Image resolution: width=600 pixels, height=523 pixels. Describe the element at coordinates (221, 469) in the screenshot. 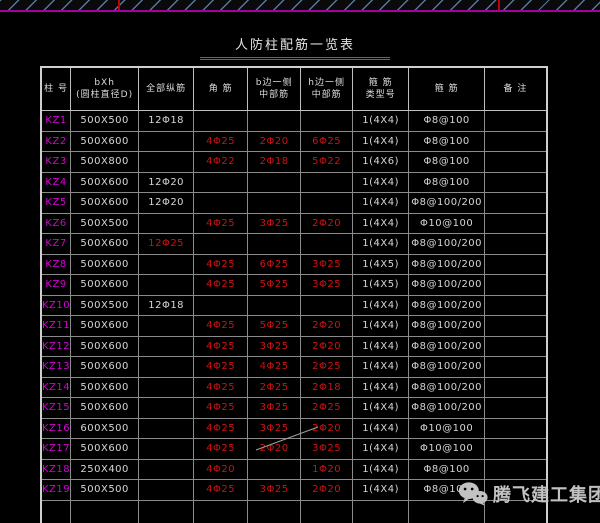

I see `corner-bars-cell: 4Φ20` at that location.